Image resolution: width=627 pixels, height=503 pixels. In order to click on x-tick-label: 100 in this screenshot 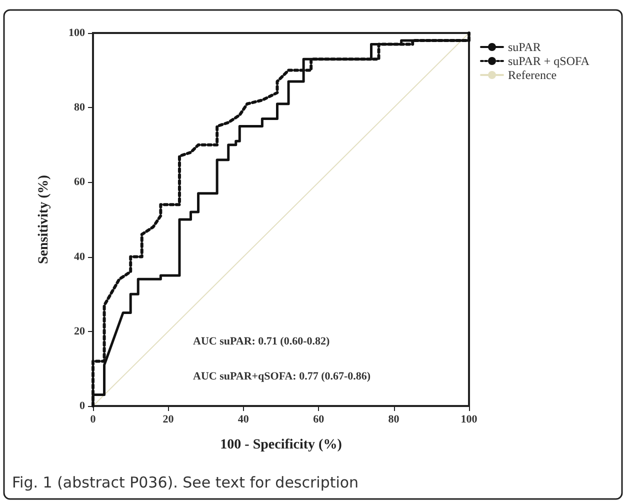, I will do `click(469, 420)`.